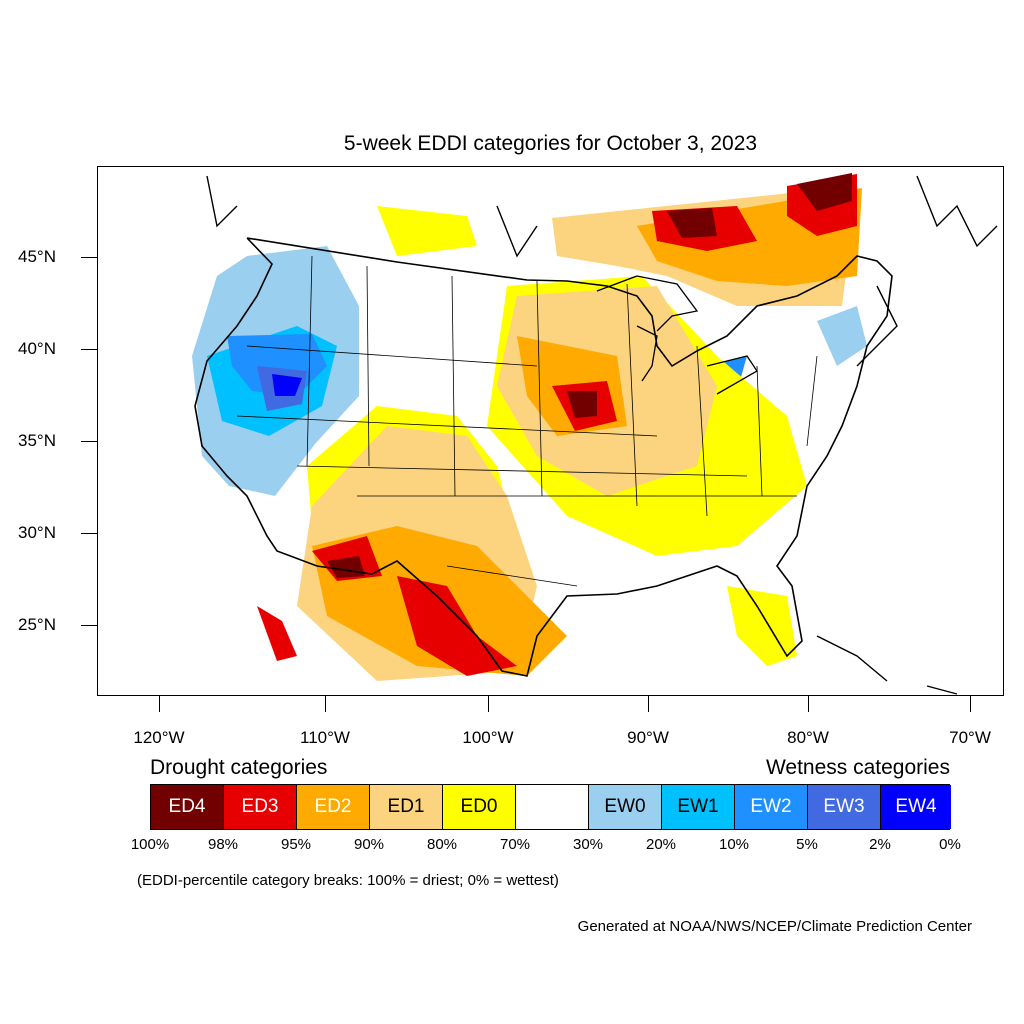 This screenshot has width=1024, height=1024. Describe the element at coordinates (762, 626) in the screenshot. I see `ed0-region-florida` at that location.